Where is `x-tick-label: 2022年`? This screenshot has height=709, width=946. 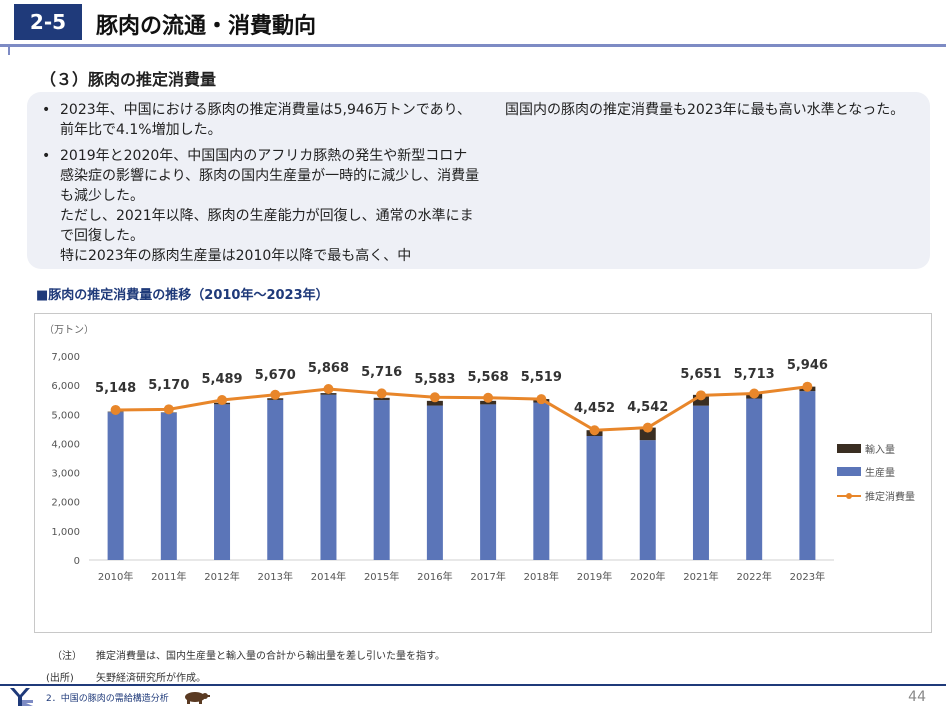
x-tick-label: 2022年 is located at coordinates (753, 576).